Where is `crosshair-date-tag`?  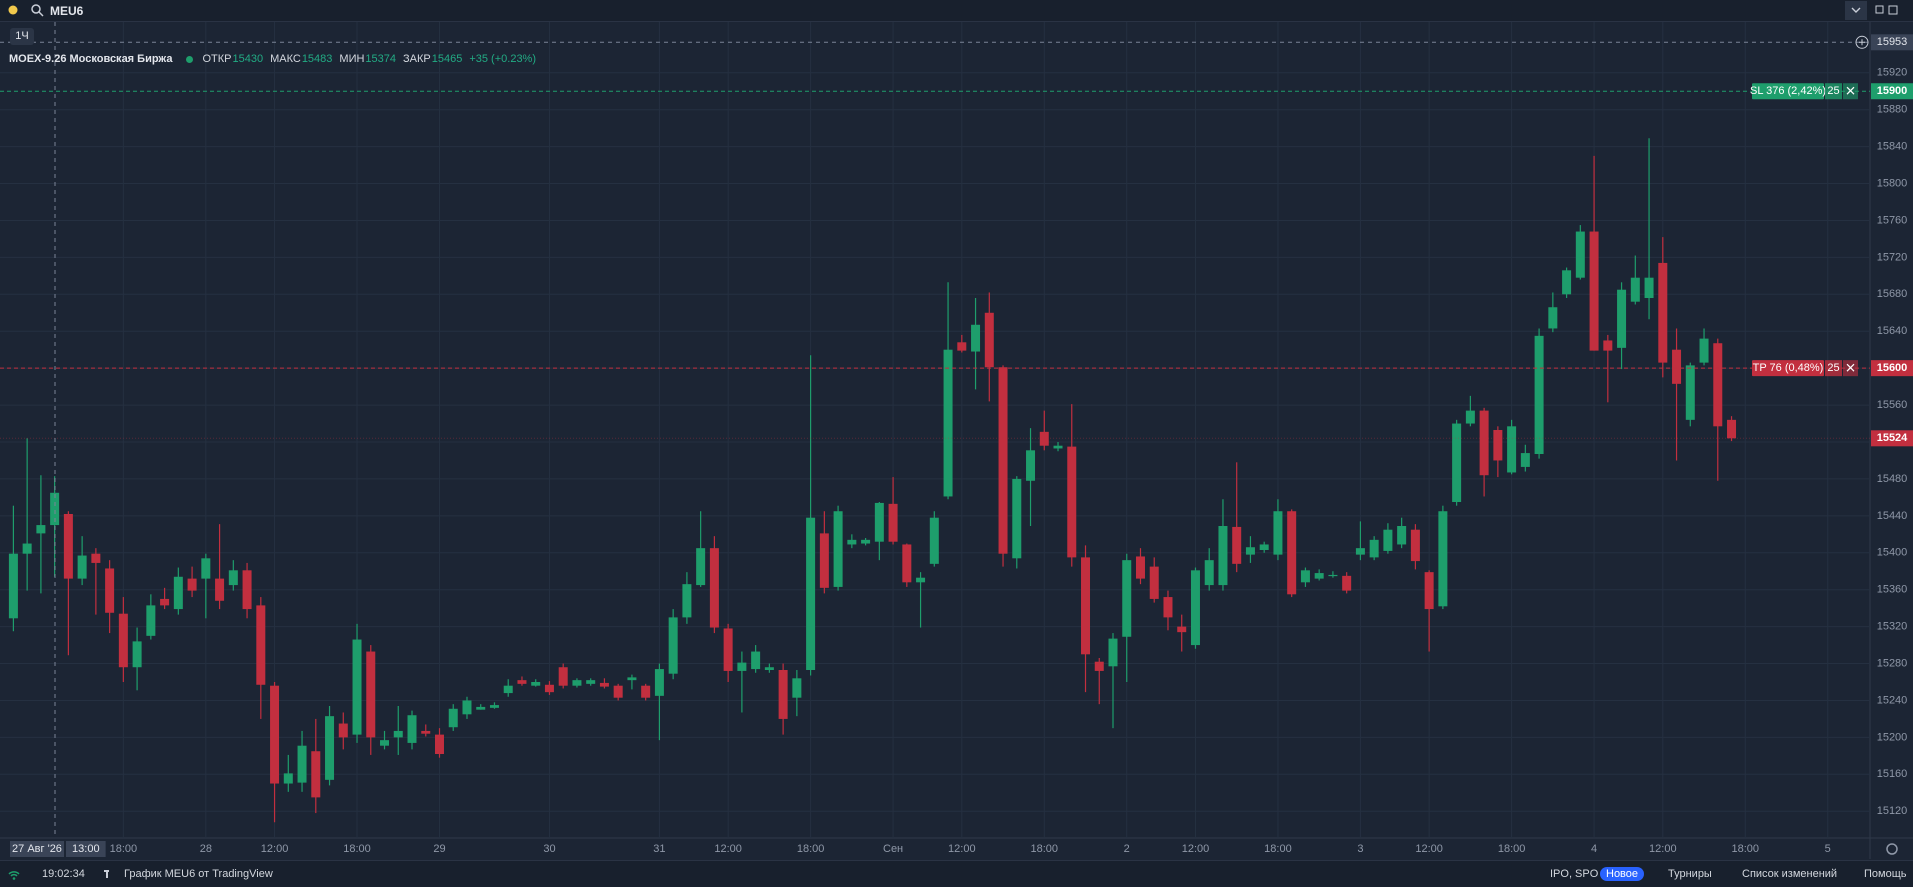
crosshair-date-tag is located at coordinates (37, 849).